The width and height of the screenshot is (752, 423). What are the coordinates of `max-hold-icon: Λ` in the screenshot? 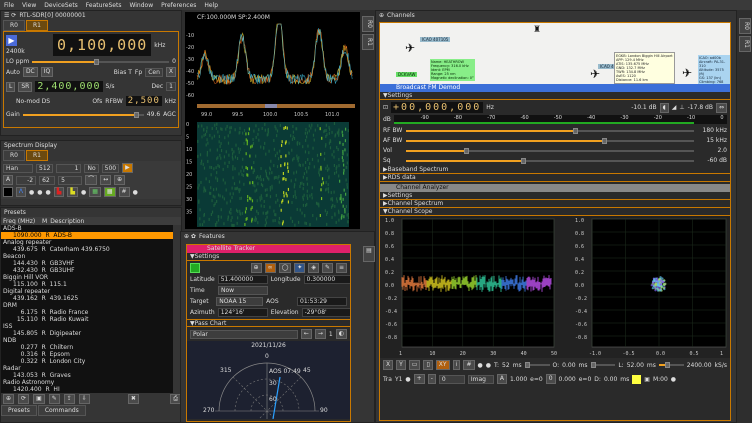 It's located at (20, 192).